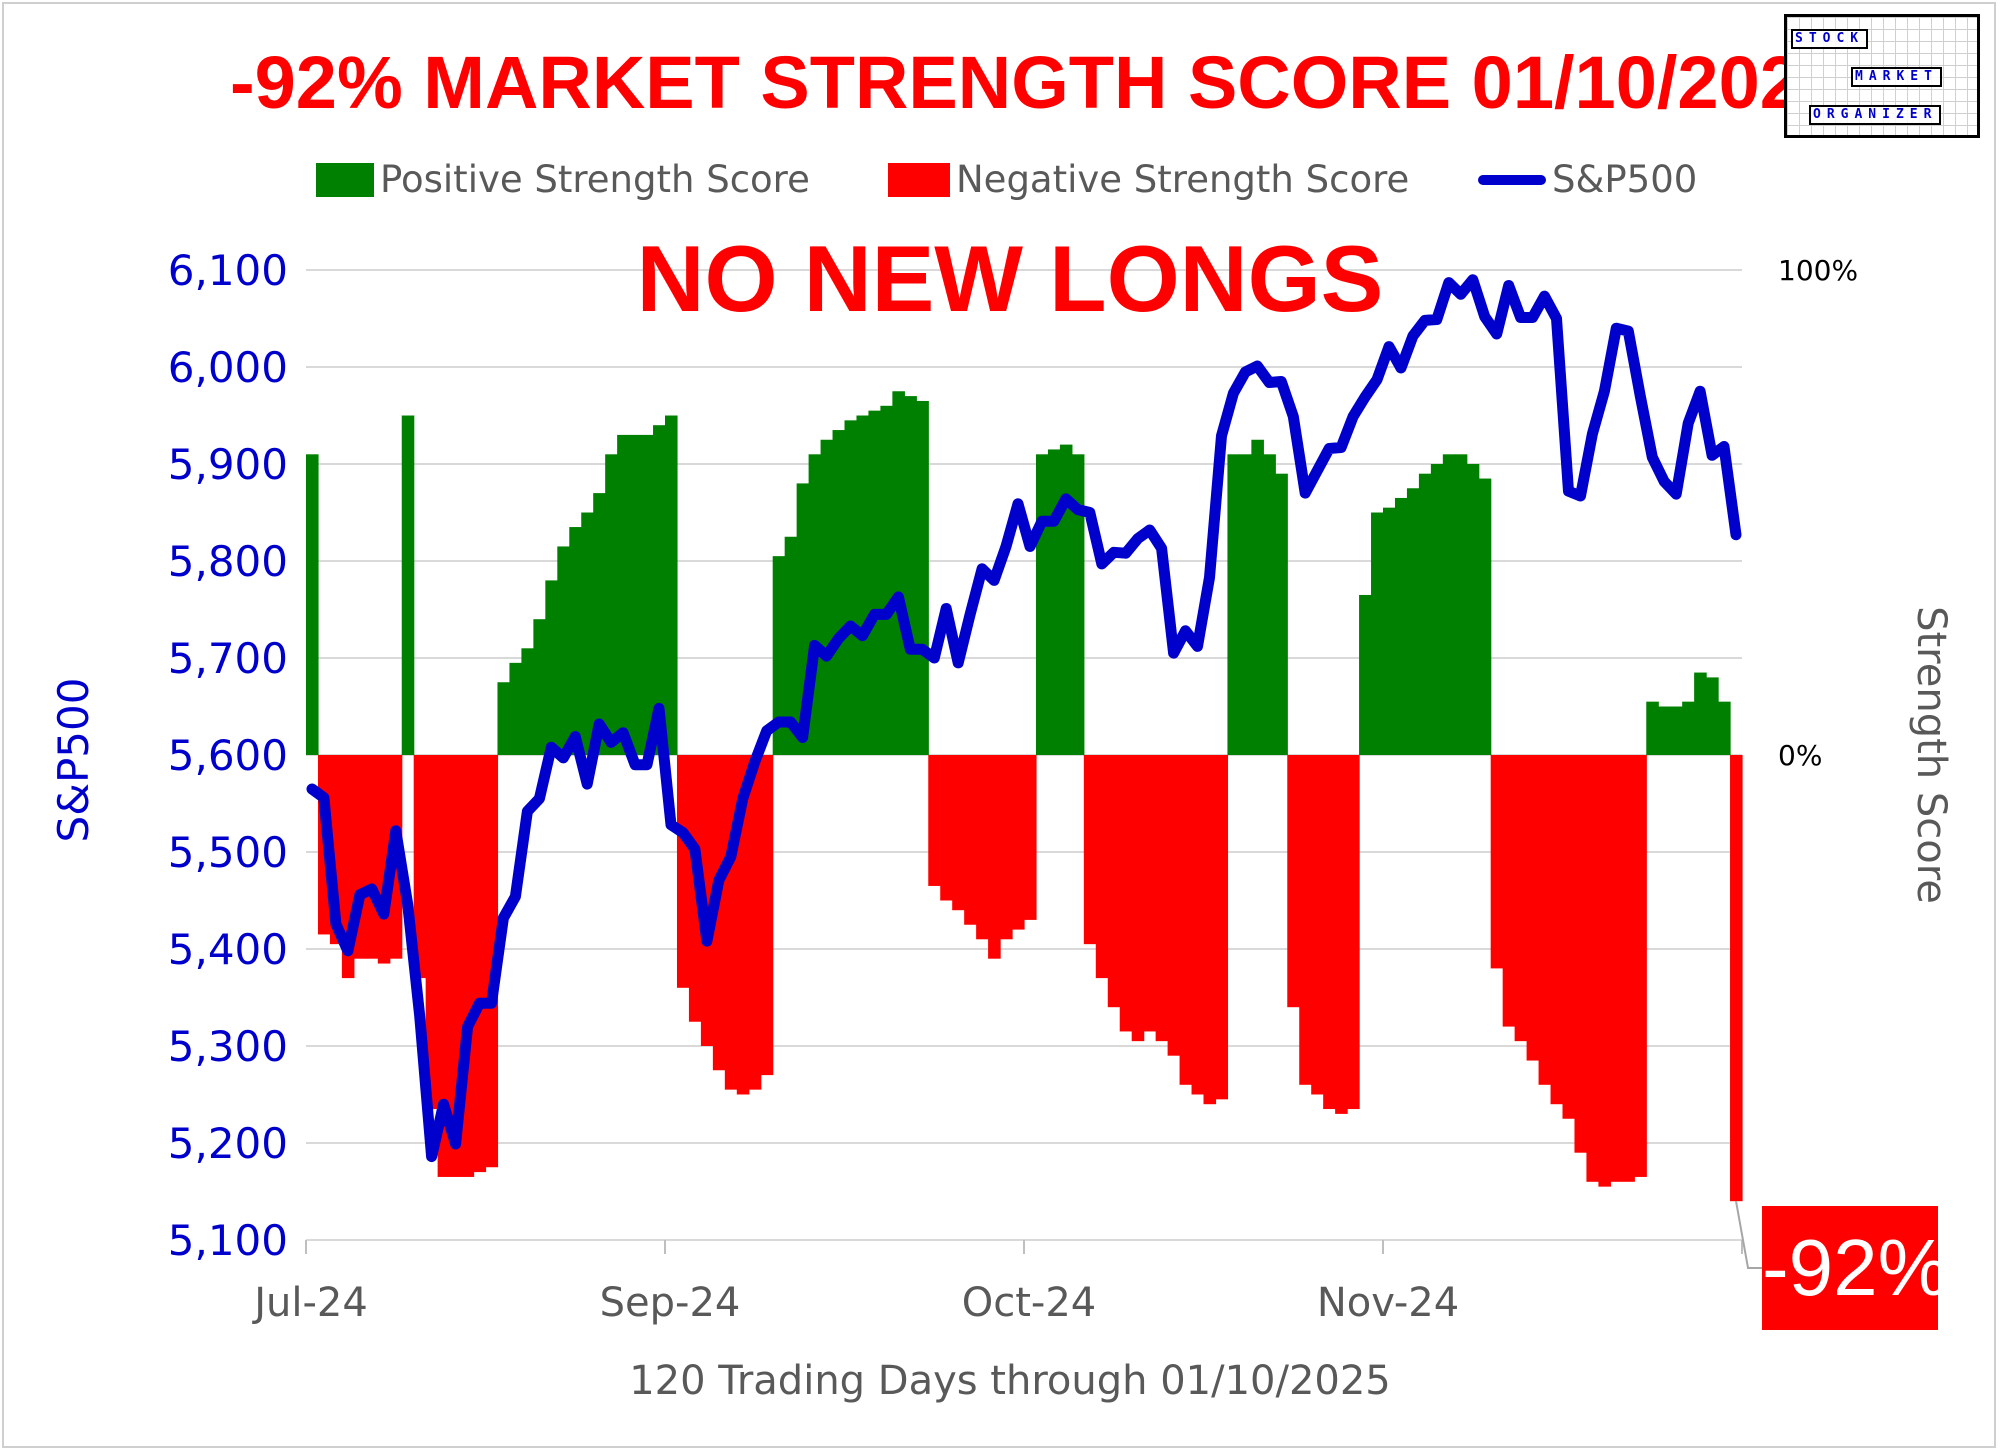 This screenshot has width=2000, height=1452. Describe the element at coordinates (228, 464) in the screenshot. I see `y-tick-label-left: 5,900` at that location.